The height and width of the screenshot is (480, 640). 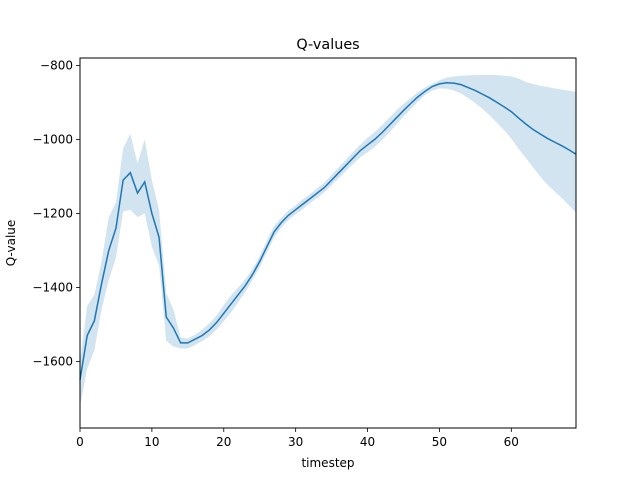 What do you see at coordinates (367, 442) in the screenshot?
I see `x-tick-label: 40` at bounding box center [367, 442].